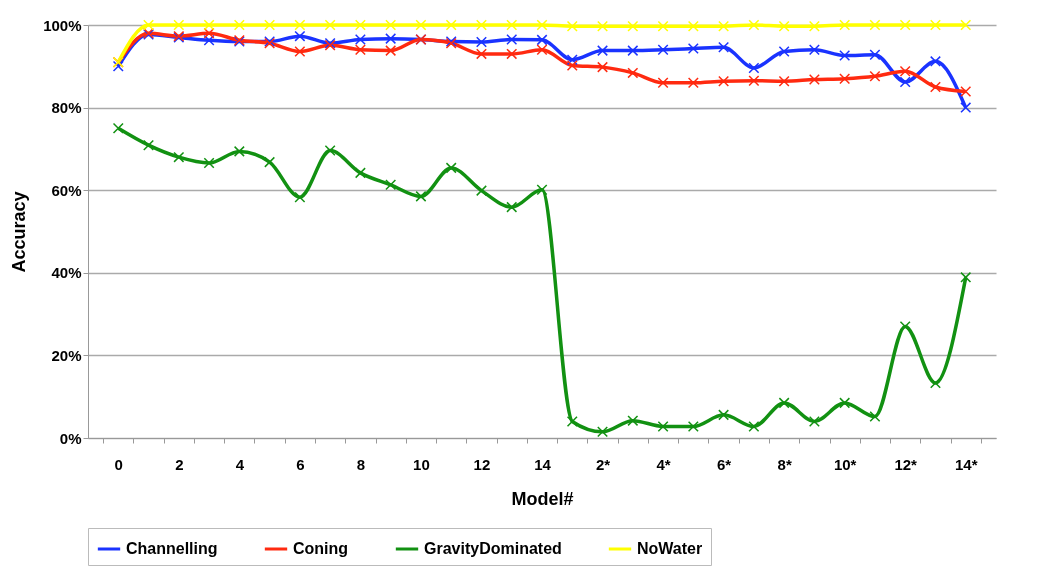 The image size is (1042, 577). Describe the element at coordinates (66, 273) in the screenshot. I see `y-tick-label: 40%` at that location.